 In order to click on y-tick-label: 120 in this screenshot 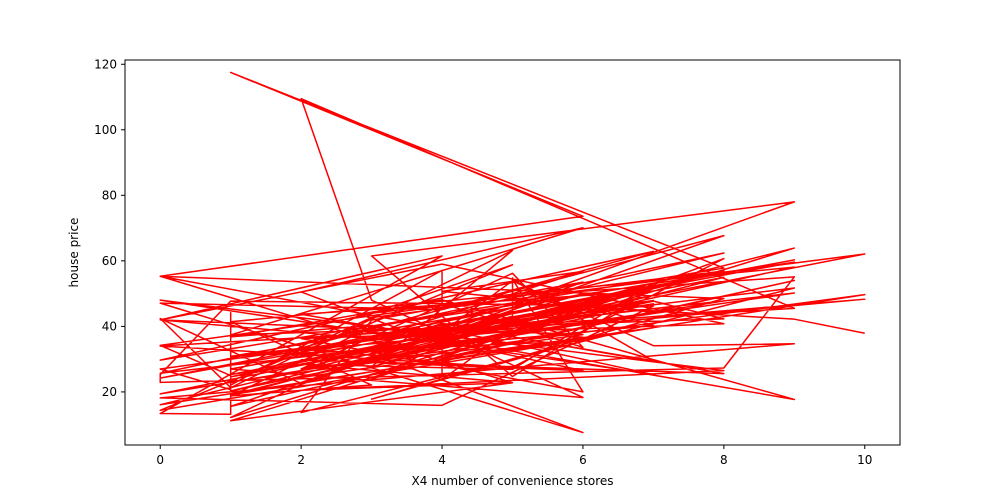, I will do `click(105, 64)`.